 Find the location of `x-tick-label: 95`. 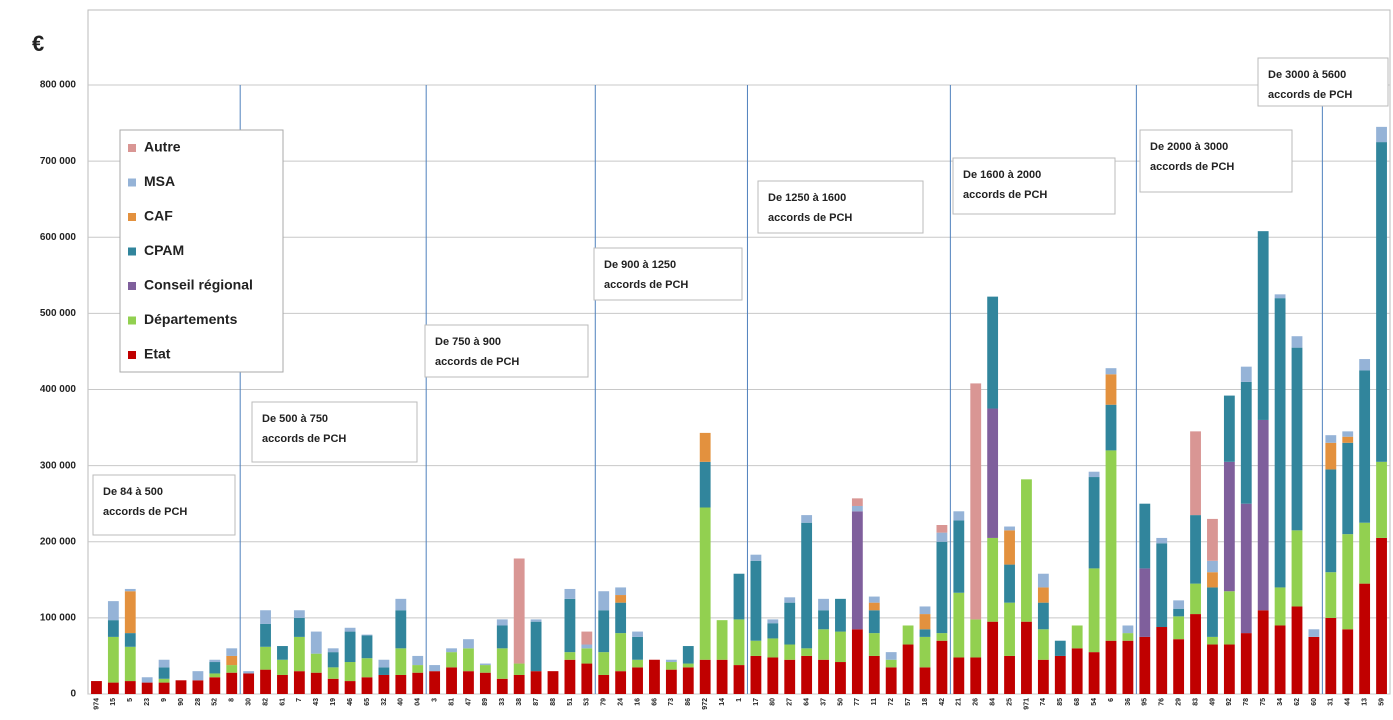

x-tick-label: 95 is located at coordinates (1145, 702).